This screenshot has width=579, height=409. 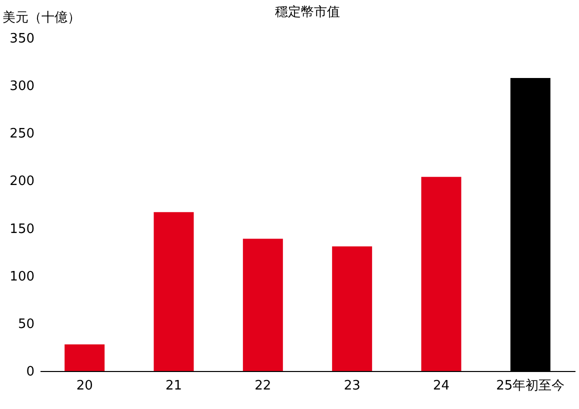 I want to click on y-tick-label: 50, so click(x=26, y=324).